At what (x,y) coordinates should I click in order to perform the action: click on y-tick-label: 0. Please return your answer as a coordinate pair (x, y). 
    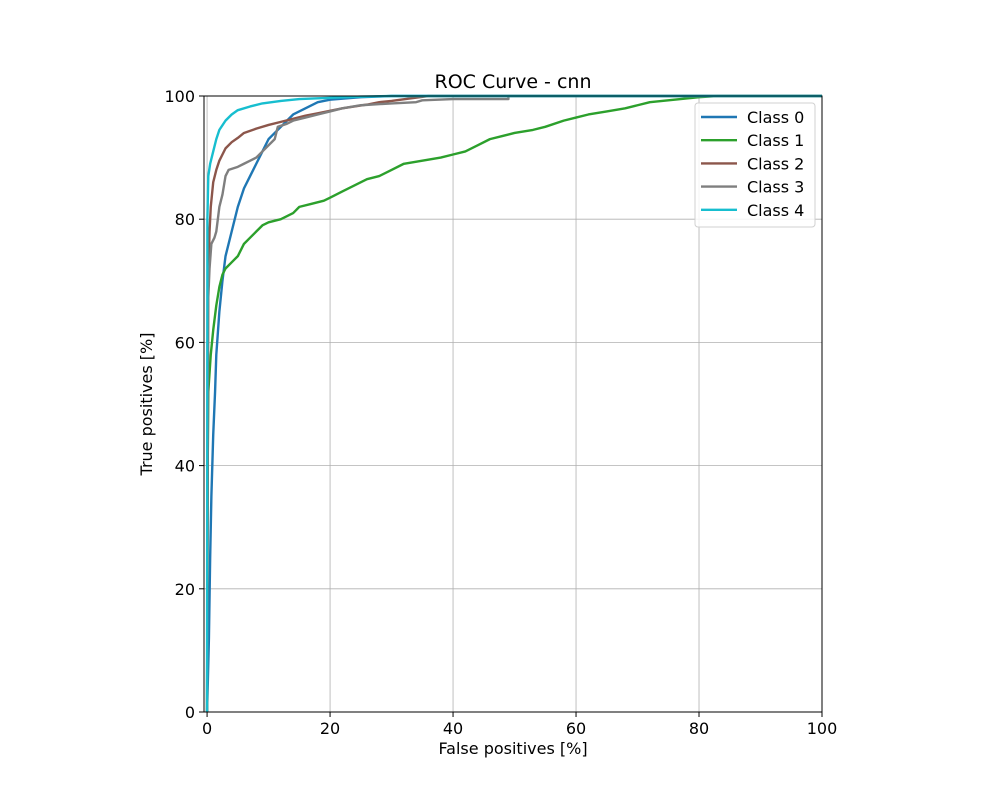
    Looking at the image, I should click on (190, 712).